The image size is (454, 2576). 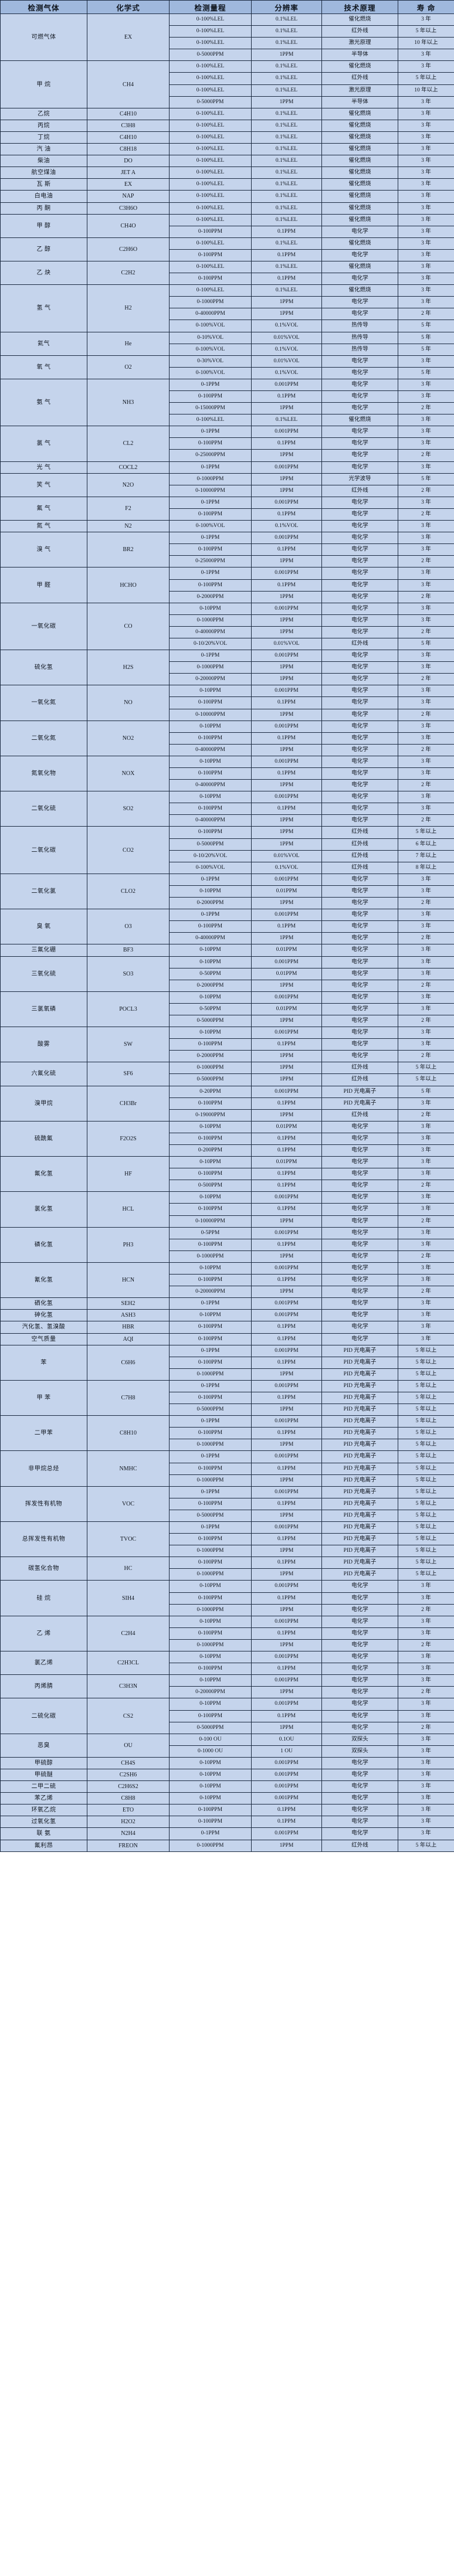 I want to click on resolution-cell: 0.1OU, so click(x=286, y=1740).